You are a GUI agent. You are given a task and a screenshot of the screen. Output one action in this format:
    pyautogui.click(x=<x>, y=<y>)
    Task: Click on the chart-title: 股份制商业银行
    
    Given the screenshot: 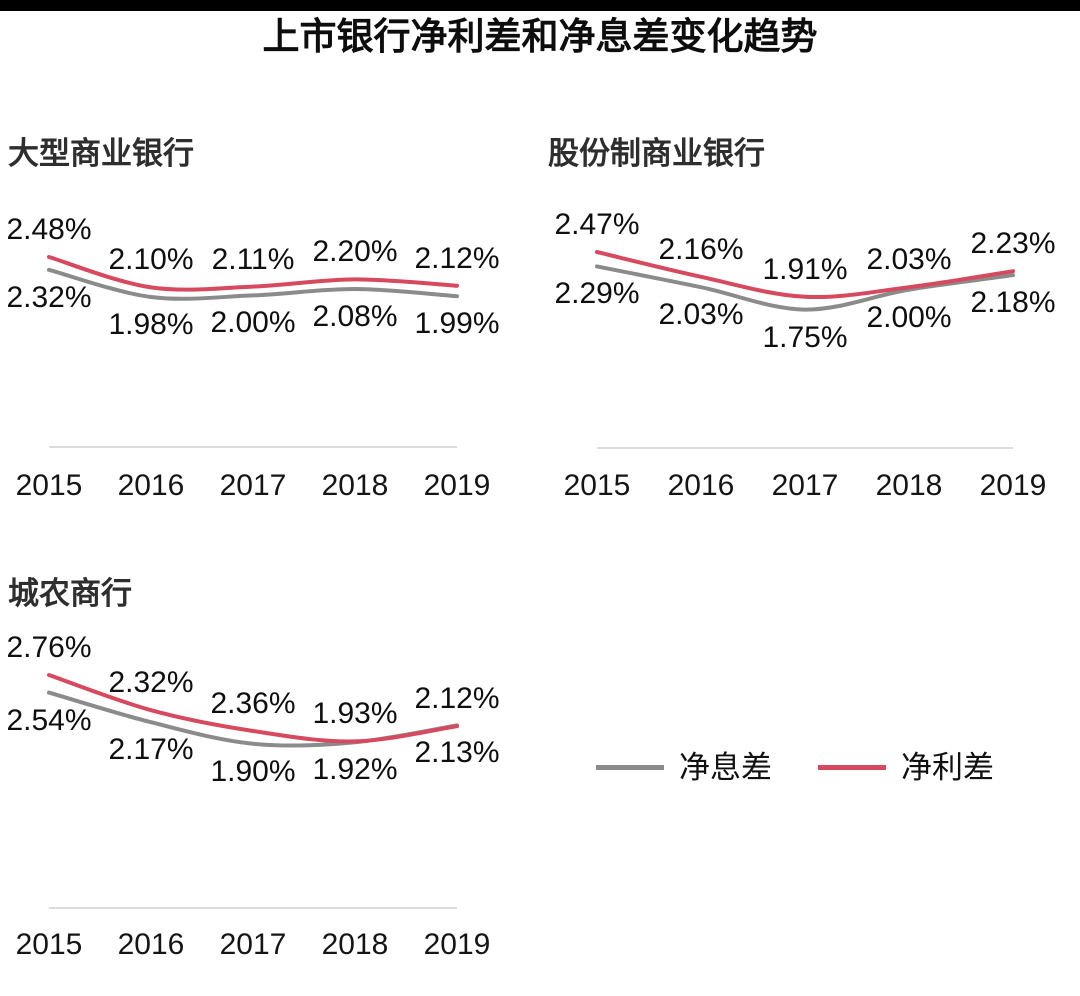 What is the action you would take?
    pyautogui.click(x=656, y=153)
    